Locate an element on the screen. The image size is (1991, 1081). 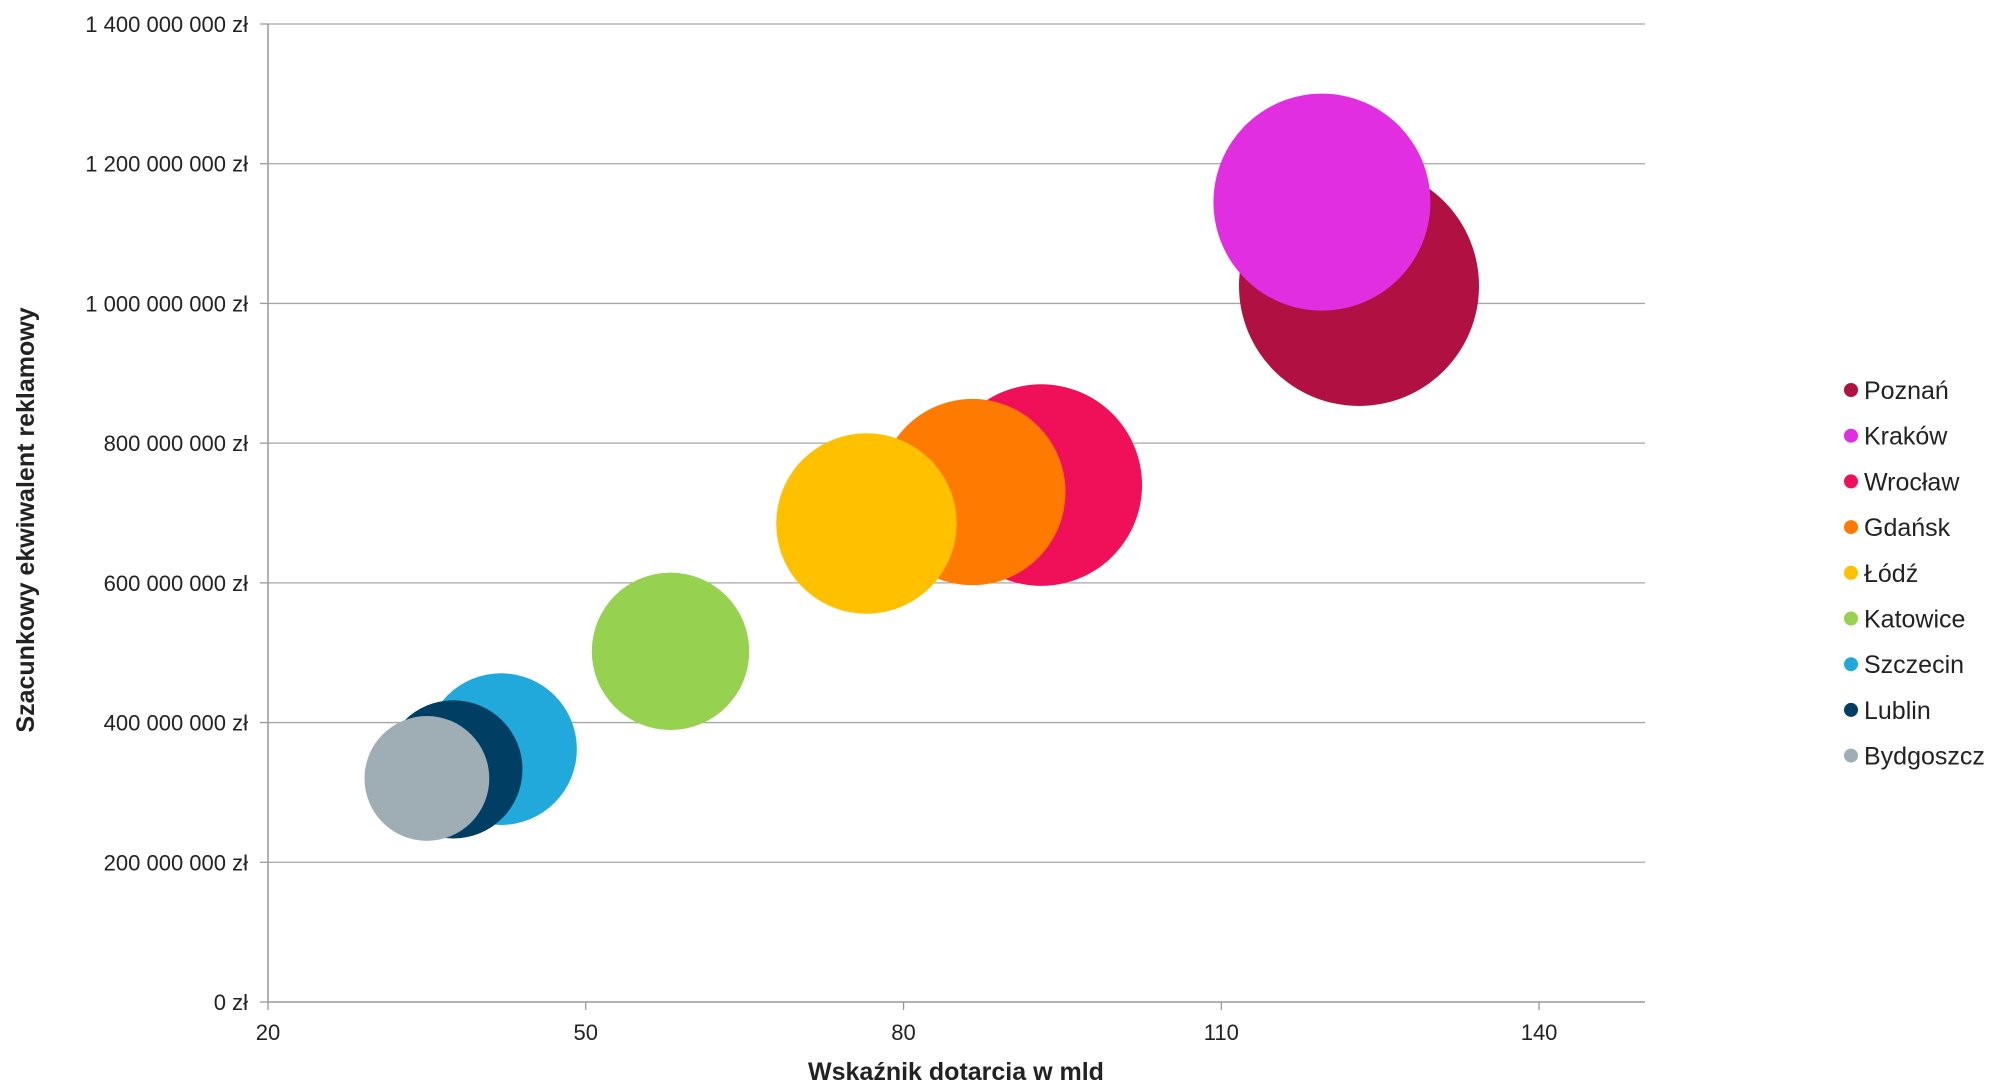
legend-label: Łódź is located at coordinates (1891, 574).